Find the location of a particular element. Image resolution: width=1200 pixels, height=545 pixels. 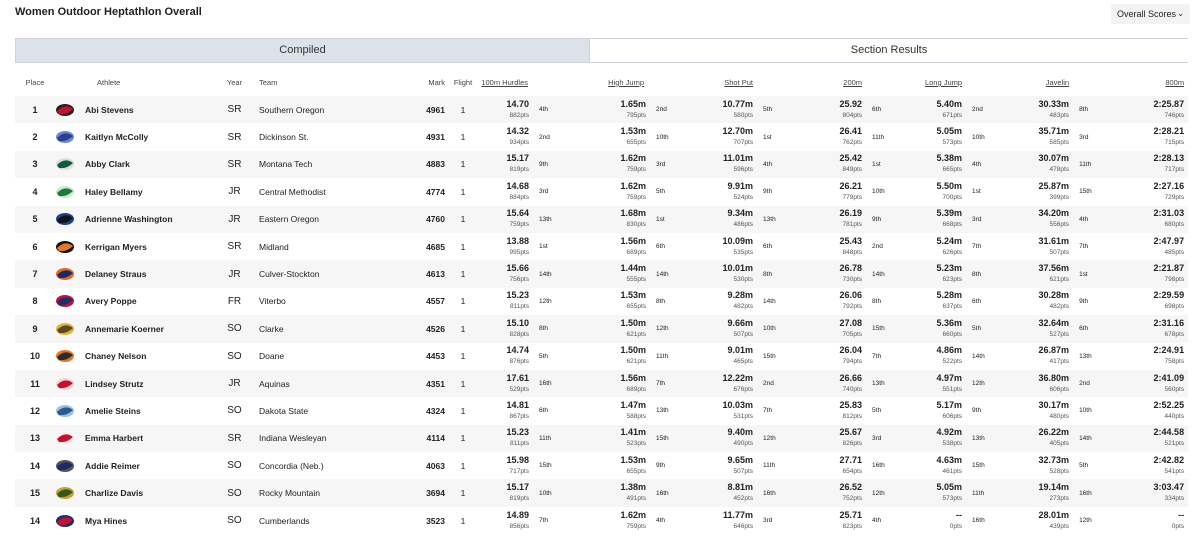

tab-compiled: Compiled is located at coordinates (302, 50).